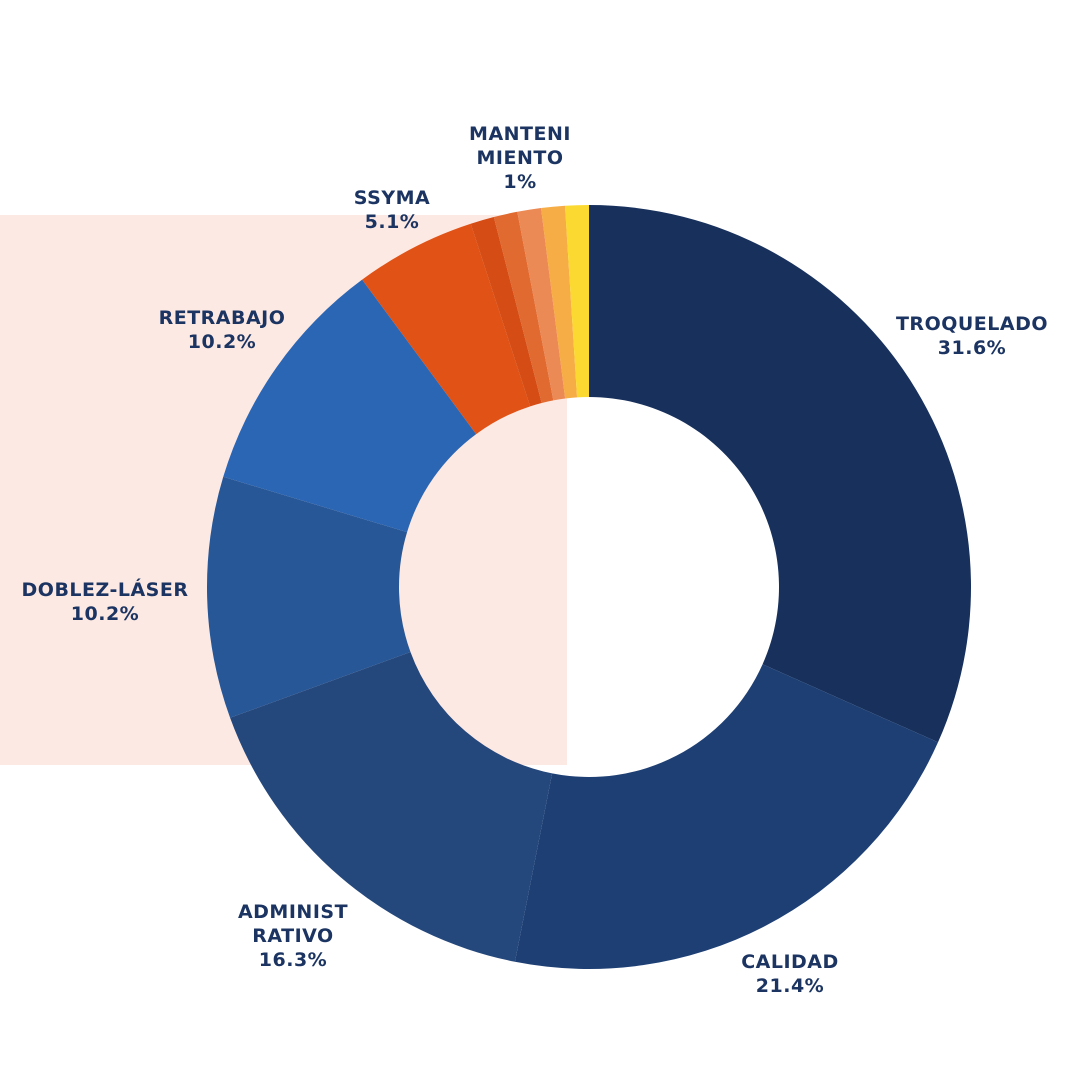 The height and width of the screenshot is (1080, 1080). I want to click on slice-label-name: ADMINIST, so click(293, 912).